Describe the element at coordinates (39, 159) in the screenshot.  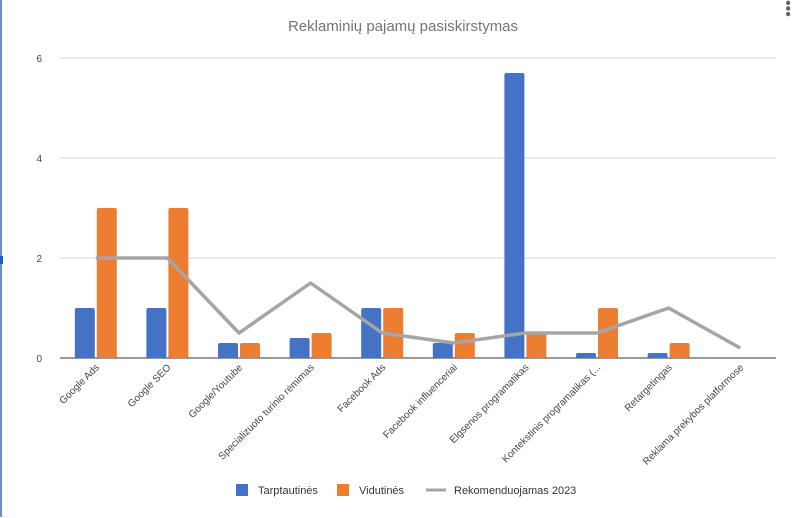
I see `y-tick-label: 4` at that location.